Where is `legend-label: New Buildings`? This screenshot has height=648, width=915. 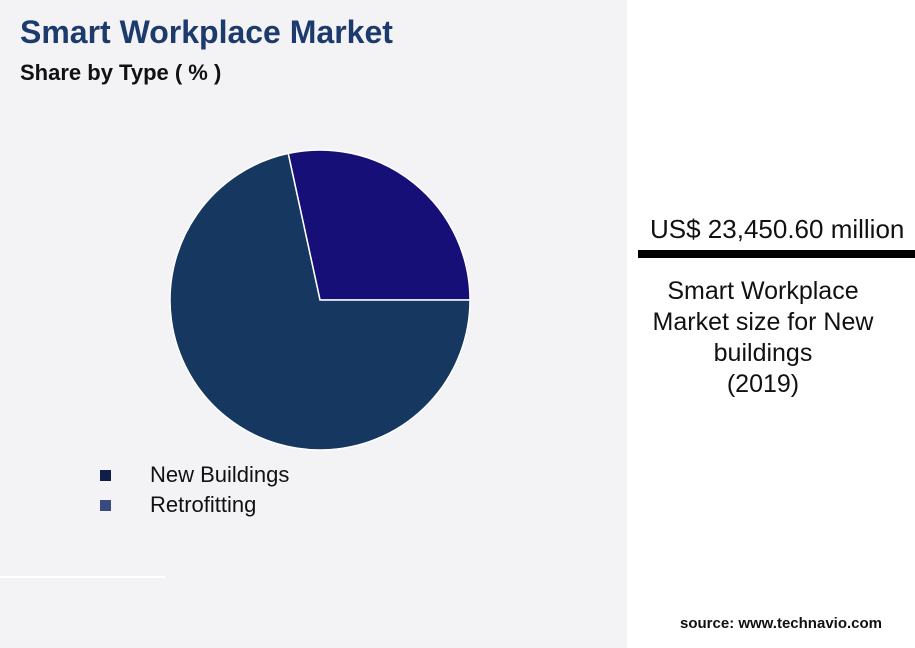
legend-label: New Buildings is located at coordinates (220, 474).